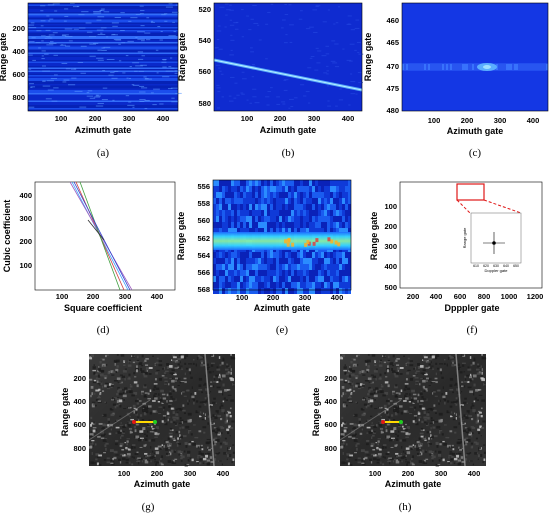 The width and height of the screenshot is (550, 521). What do you see at coordinates (203, 255) in the screenshot?
I see `panel-e-ytick: 564` at bounding box center [203, 255].